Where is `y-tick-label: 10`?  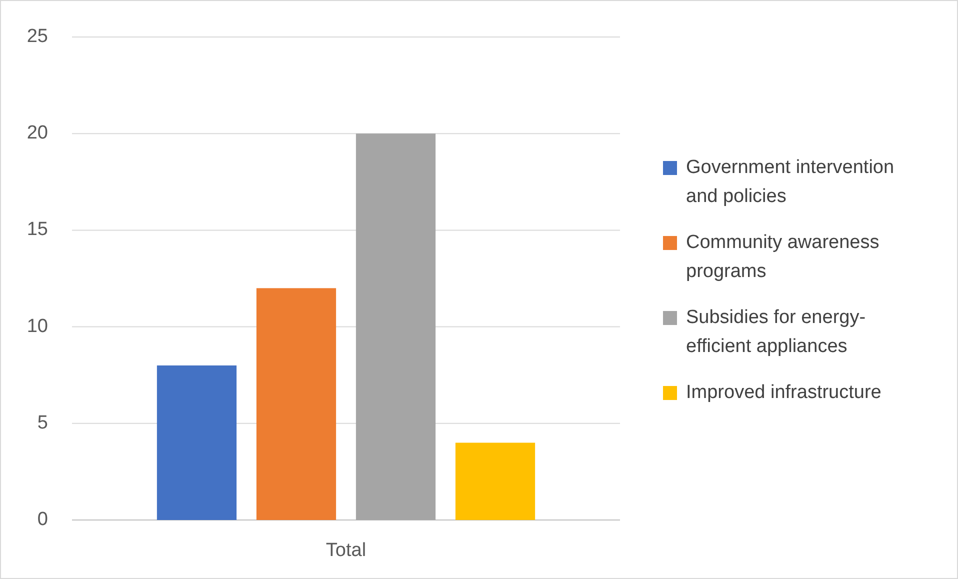 y-tick-label: 10 is located at coordinates (37, 326).